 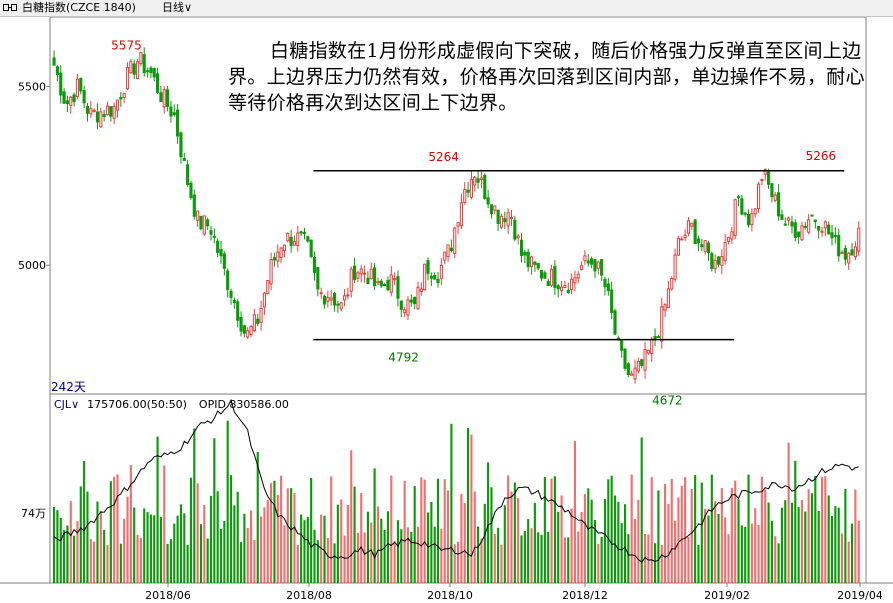 I want to click on chevron-down-icon: ∨, so click(x=75, y=404).